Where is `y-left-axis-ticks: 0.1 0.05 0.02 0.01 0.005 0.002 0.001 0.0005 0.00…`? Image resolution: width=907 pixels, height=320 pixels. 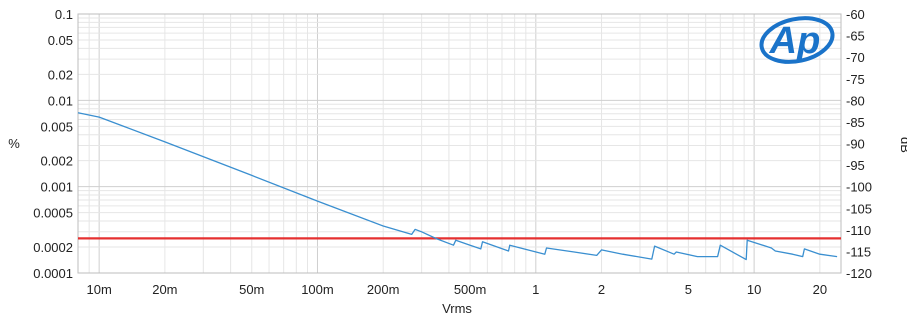 y-left-axis-ticks: 0.1 0.05 0.02 0.01 0.005 0.002 0.001 0.0005 0.00… is located at coordinates (53, 144).